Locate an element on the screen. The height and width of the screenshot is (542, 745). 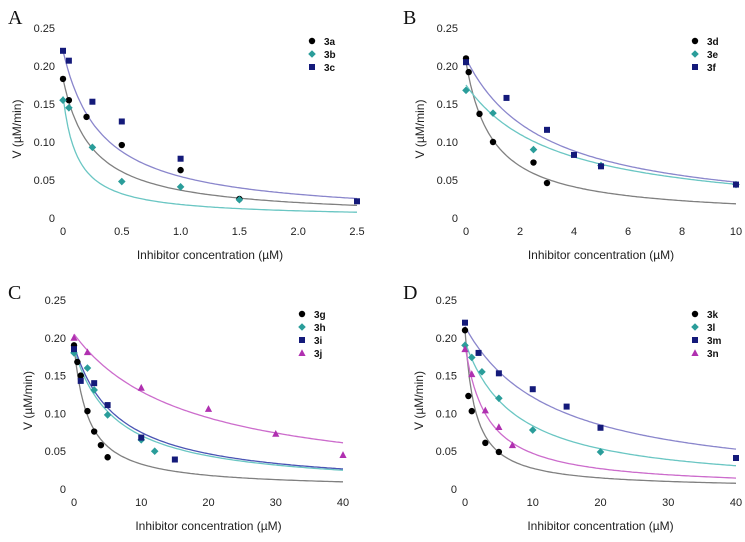
legend-marker-3h is located at coordinates (302, 327).